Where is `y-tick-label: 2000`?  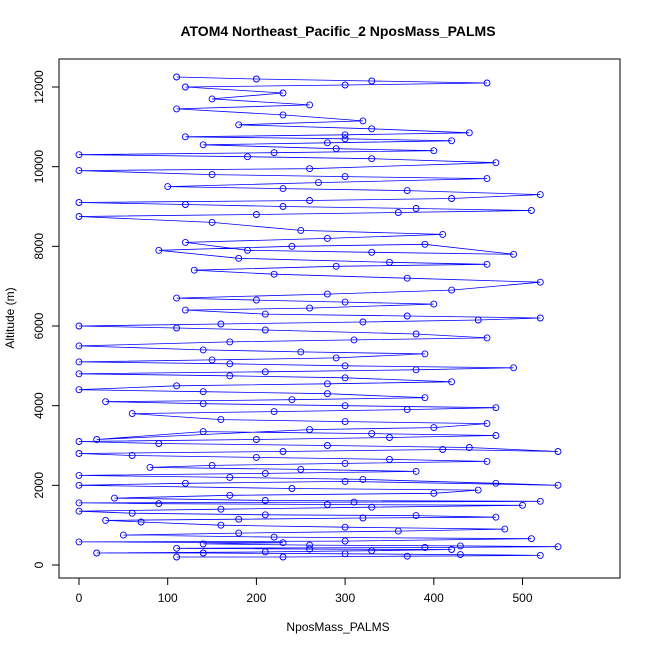 y-tick-label: 2000 is located at coordinates (39, 485).